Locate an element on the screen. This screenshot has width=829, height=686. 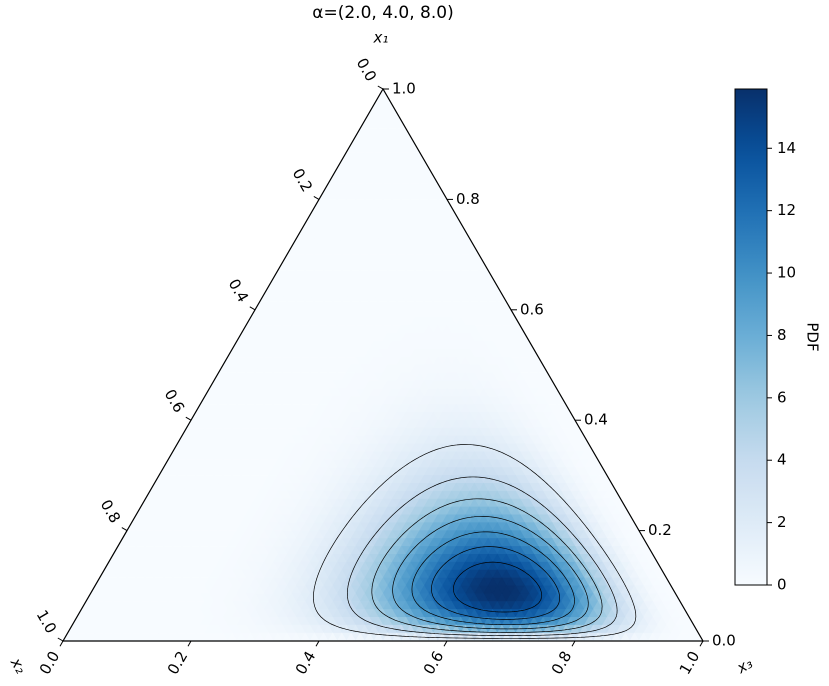
colorbar-tick-label: 12 is located at coordinates (786, 210).